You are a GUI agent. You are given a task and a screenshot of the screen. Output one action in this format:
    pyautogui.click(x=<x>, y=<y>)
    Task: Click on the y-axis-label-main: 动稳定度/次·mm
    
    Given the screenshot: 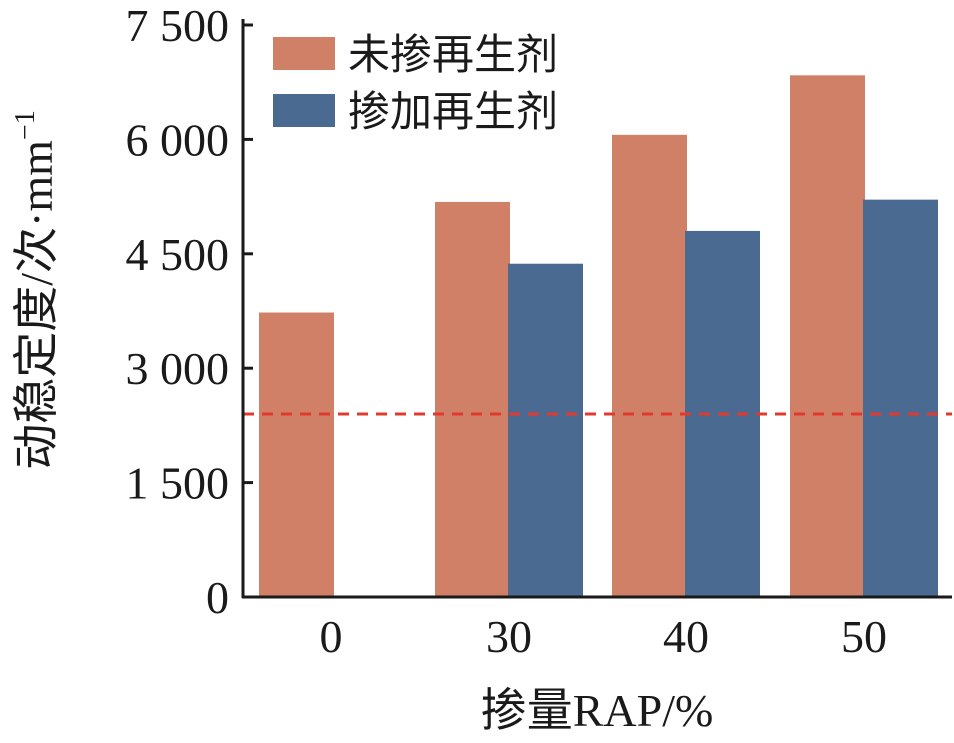 What is the action you would take?
    pyautogui.click(x=36, y=305)
    